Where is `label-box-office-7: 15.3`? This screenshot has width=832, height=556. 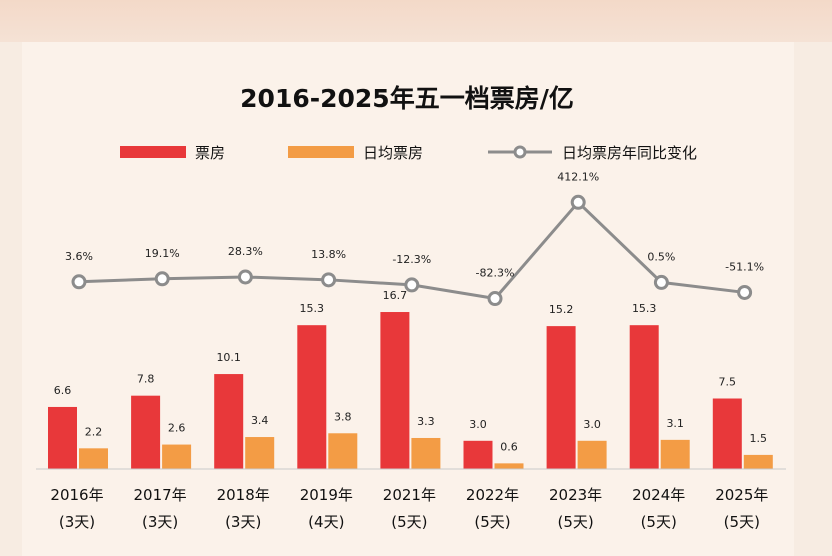 label-box-office-7: 15.3 is located at coordinates (644, 308).